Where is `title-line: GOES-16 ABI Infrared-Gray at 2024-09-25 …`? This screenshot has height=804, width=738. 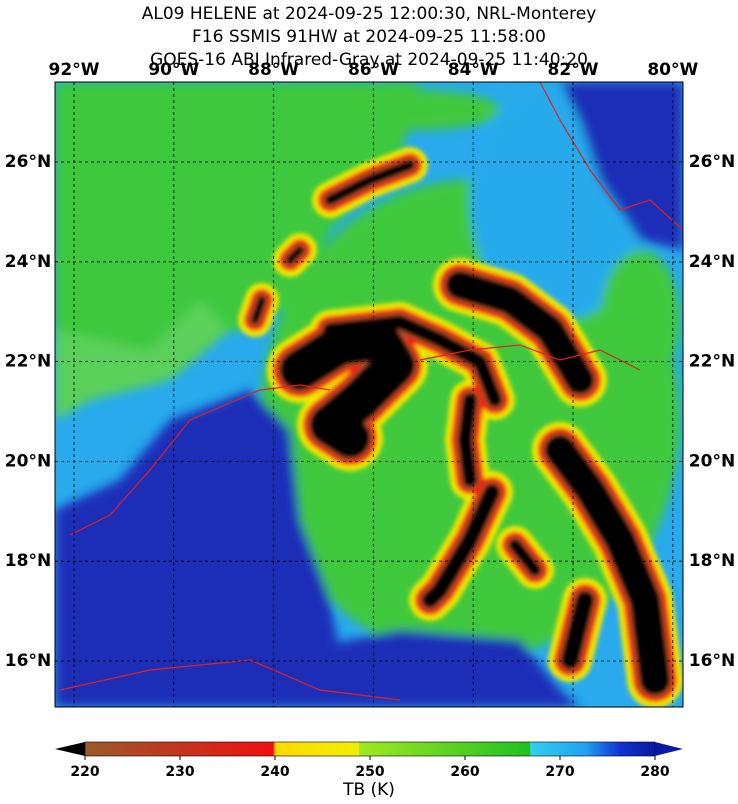 title-line: GOES-16 ABI Infrared-Gray at 2024-09-25 … is located at coordinates (369, 60).